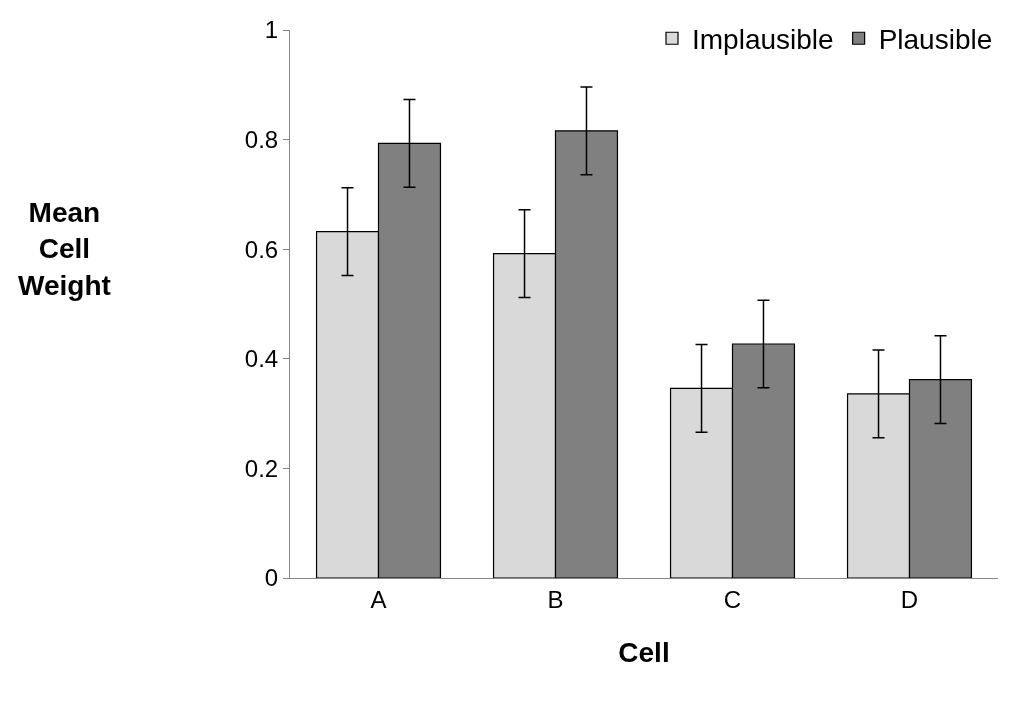 Image resolution: width=1018 pixels, height=708 pixels. What do you see at coordinates (378, 599) in the screenshot?
I see `x-tick-label: A` at bounding box center [378, 599].